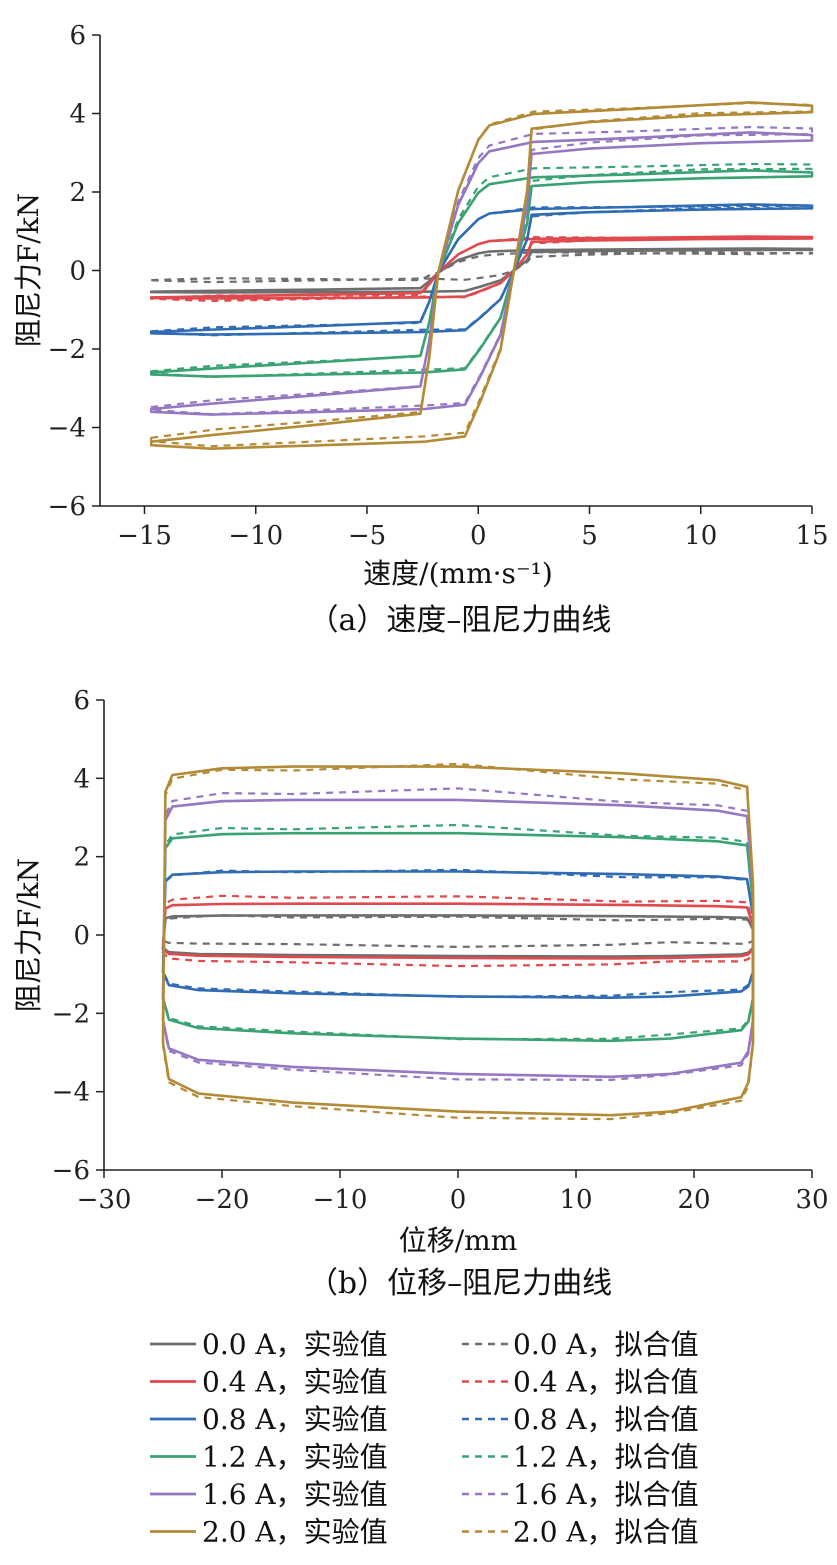 Image resolution: width=837 pixels, height=1565 pixels. I want to click on chart-a-x-tick-label: −10, so click(255, 536).